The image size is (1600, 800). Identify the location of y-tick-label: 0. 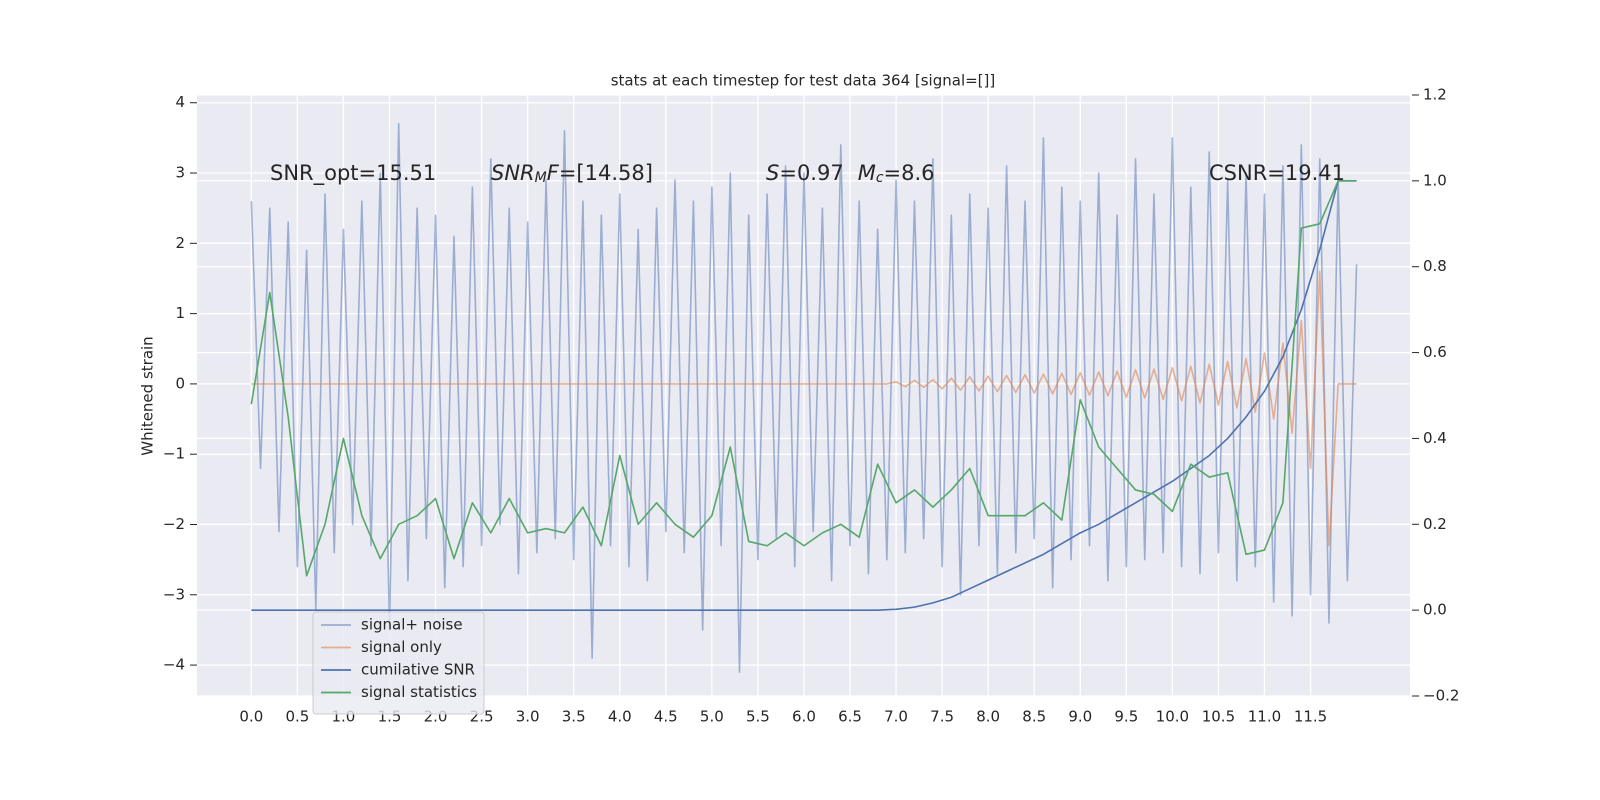
(180, 383).